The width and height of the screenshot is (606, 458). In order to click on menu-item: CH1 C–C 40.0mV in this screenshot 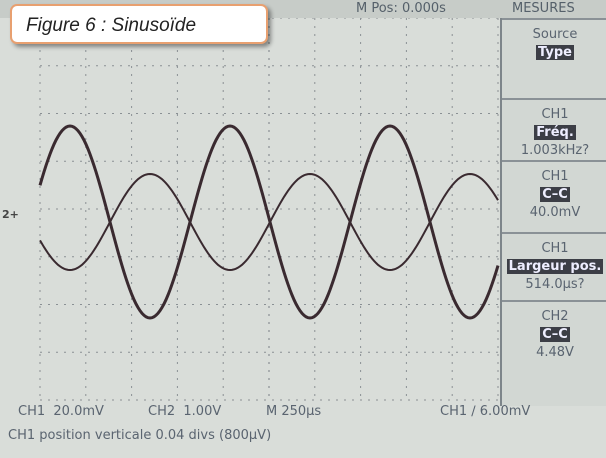, I will do `click(554, 200)`.